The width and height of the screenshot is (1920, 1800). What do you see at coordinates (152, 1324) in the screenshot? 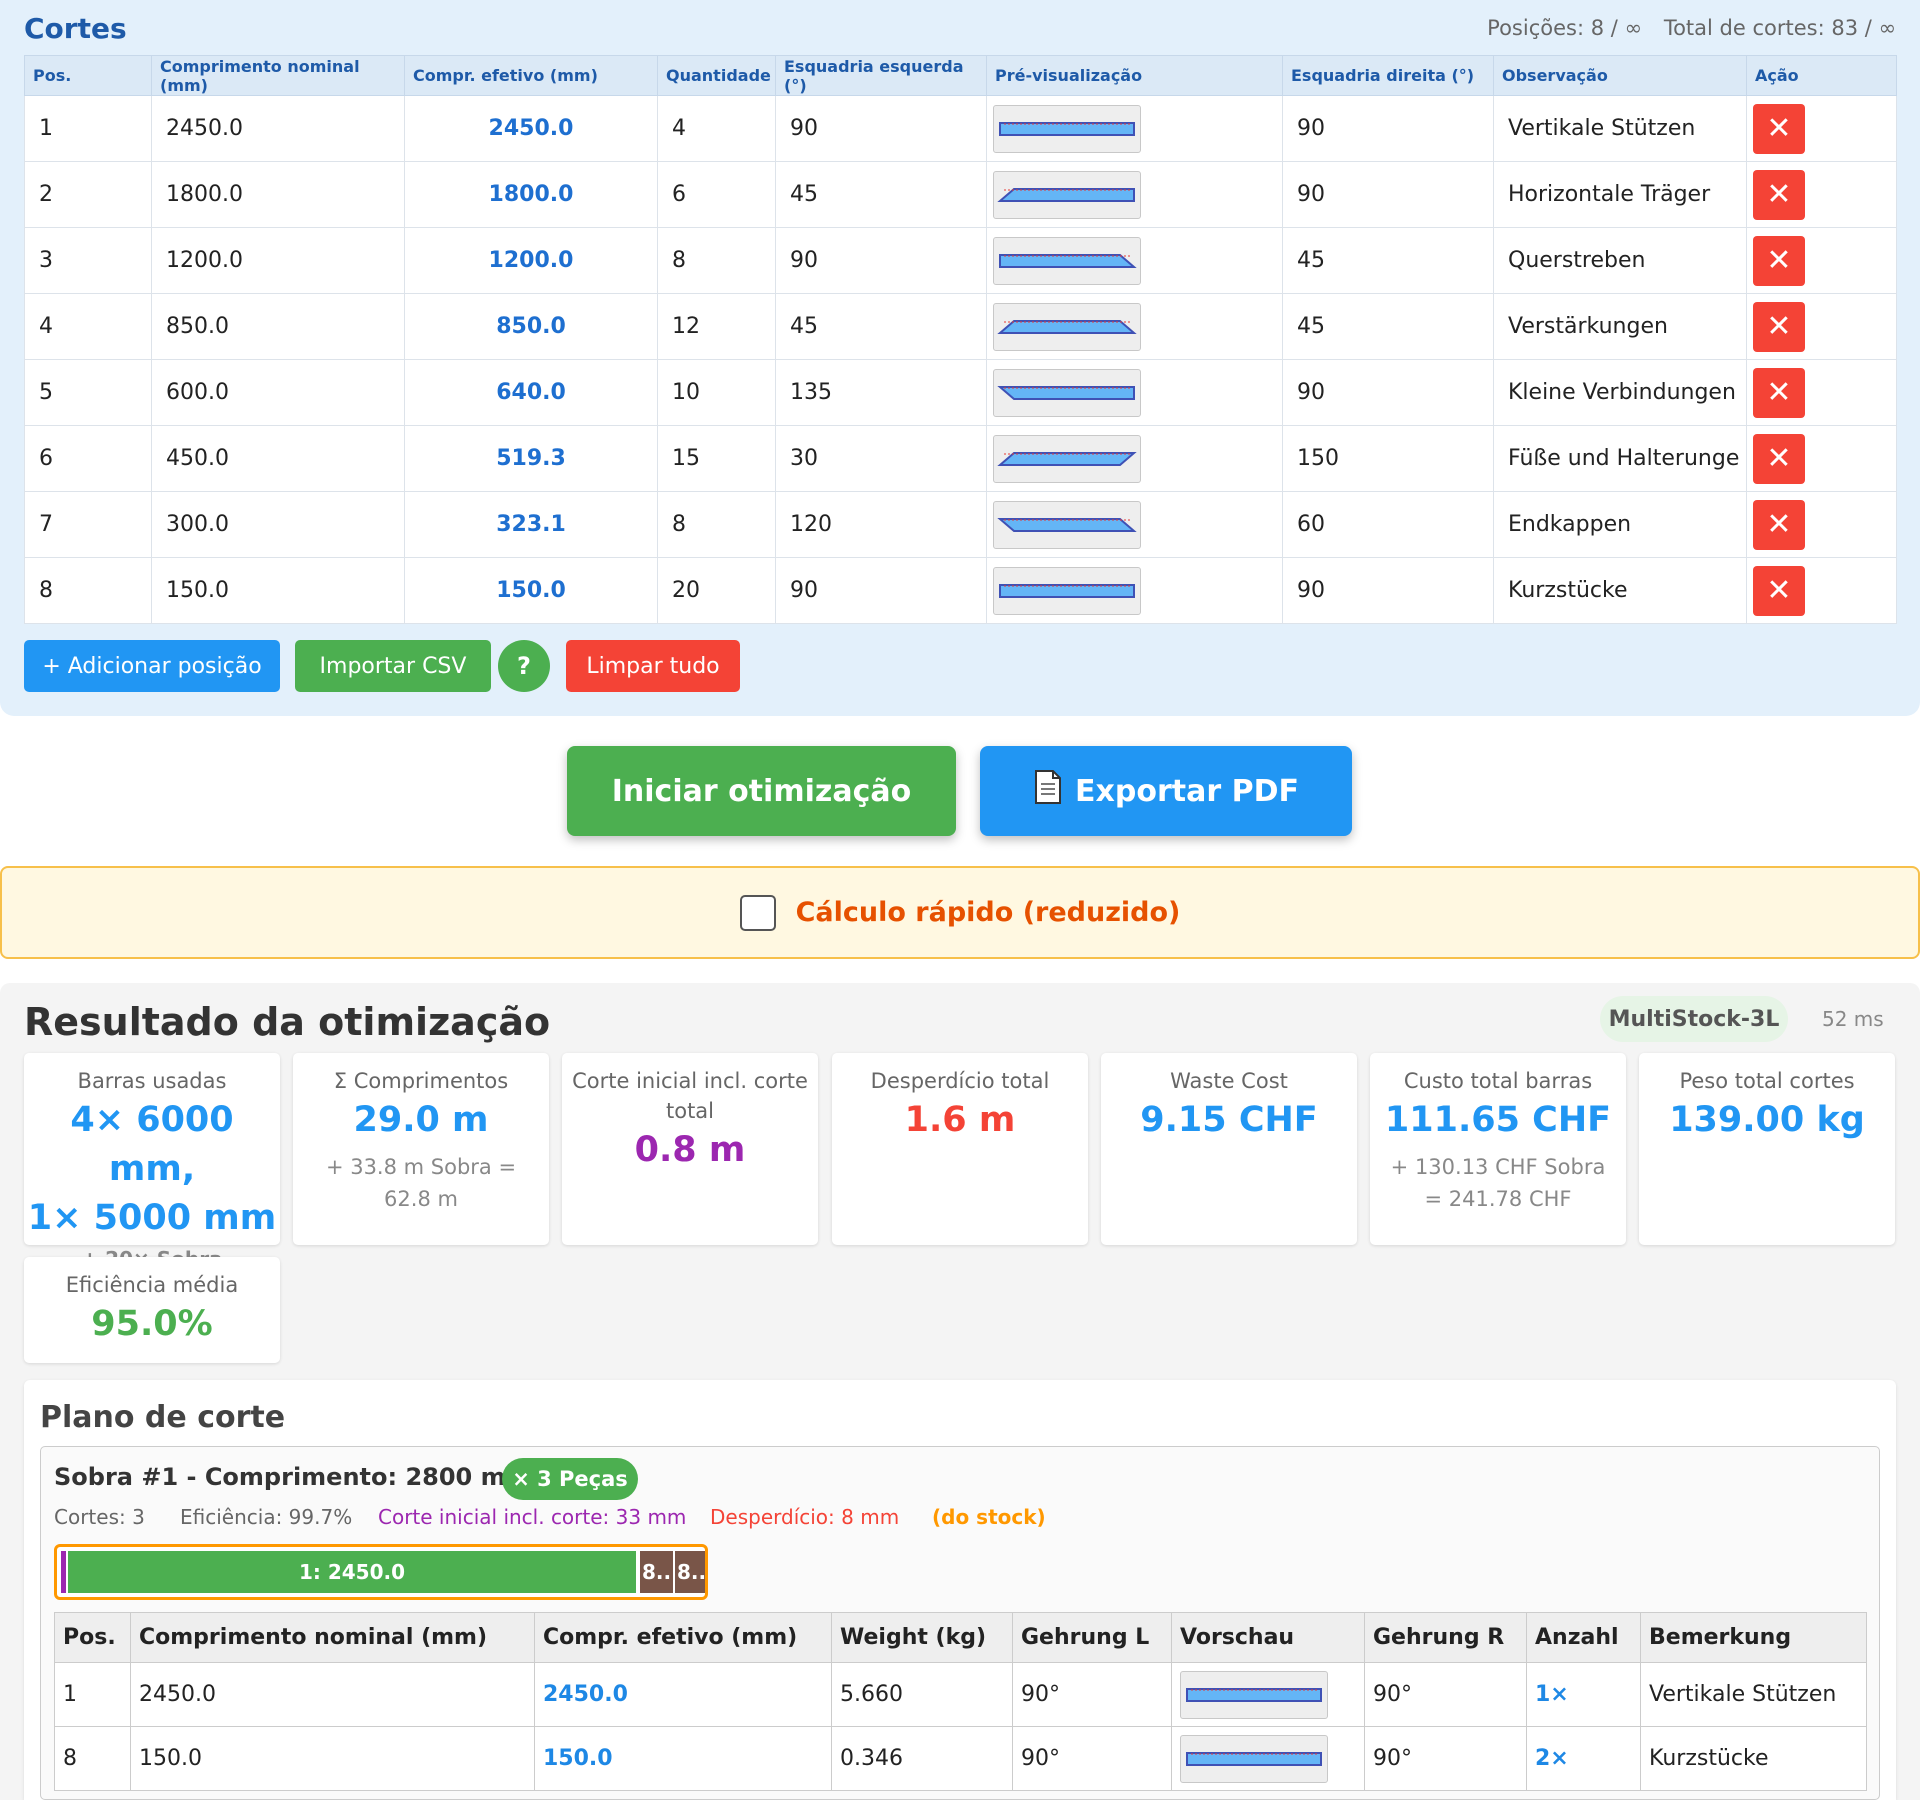
I see `card-value: 95.0%` at bounding box center [152, 1324].